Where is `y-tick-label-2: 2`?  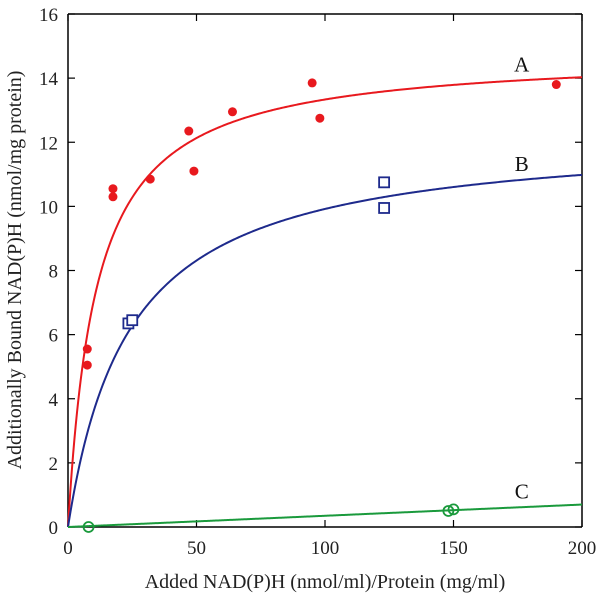 y-tick-label-2: 2 is located at coordinates (54, 464).